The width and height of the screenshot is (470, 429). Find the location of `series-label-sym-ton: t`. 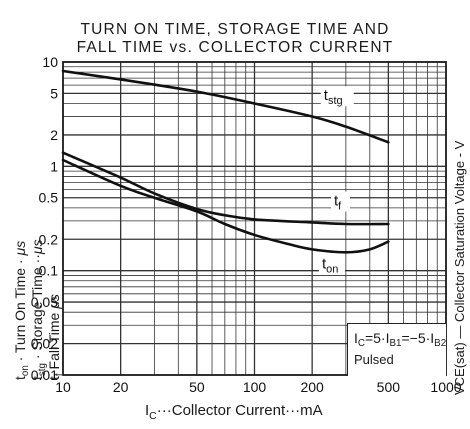

series-label-sym-ton: t is located at coordinates (324, 263).